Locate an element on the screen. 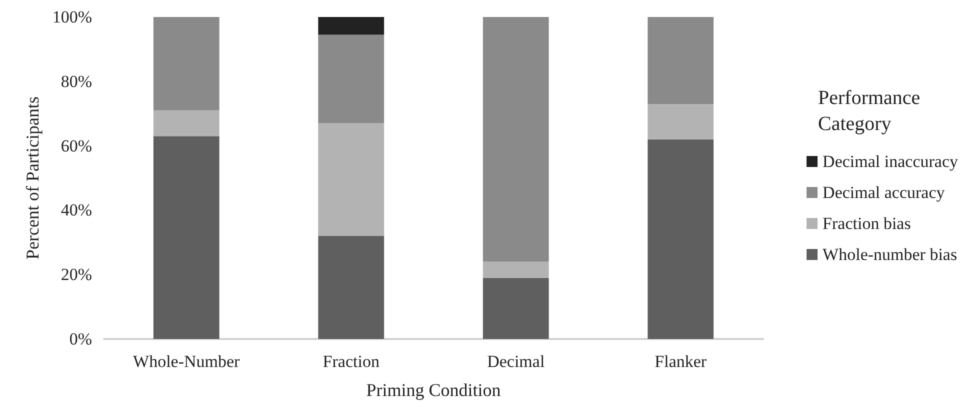 The width and height of the screenshot is (971, 408). legend-label: Fraction bias is located at coordinates (866, 223).